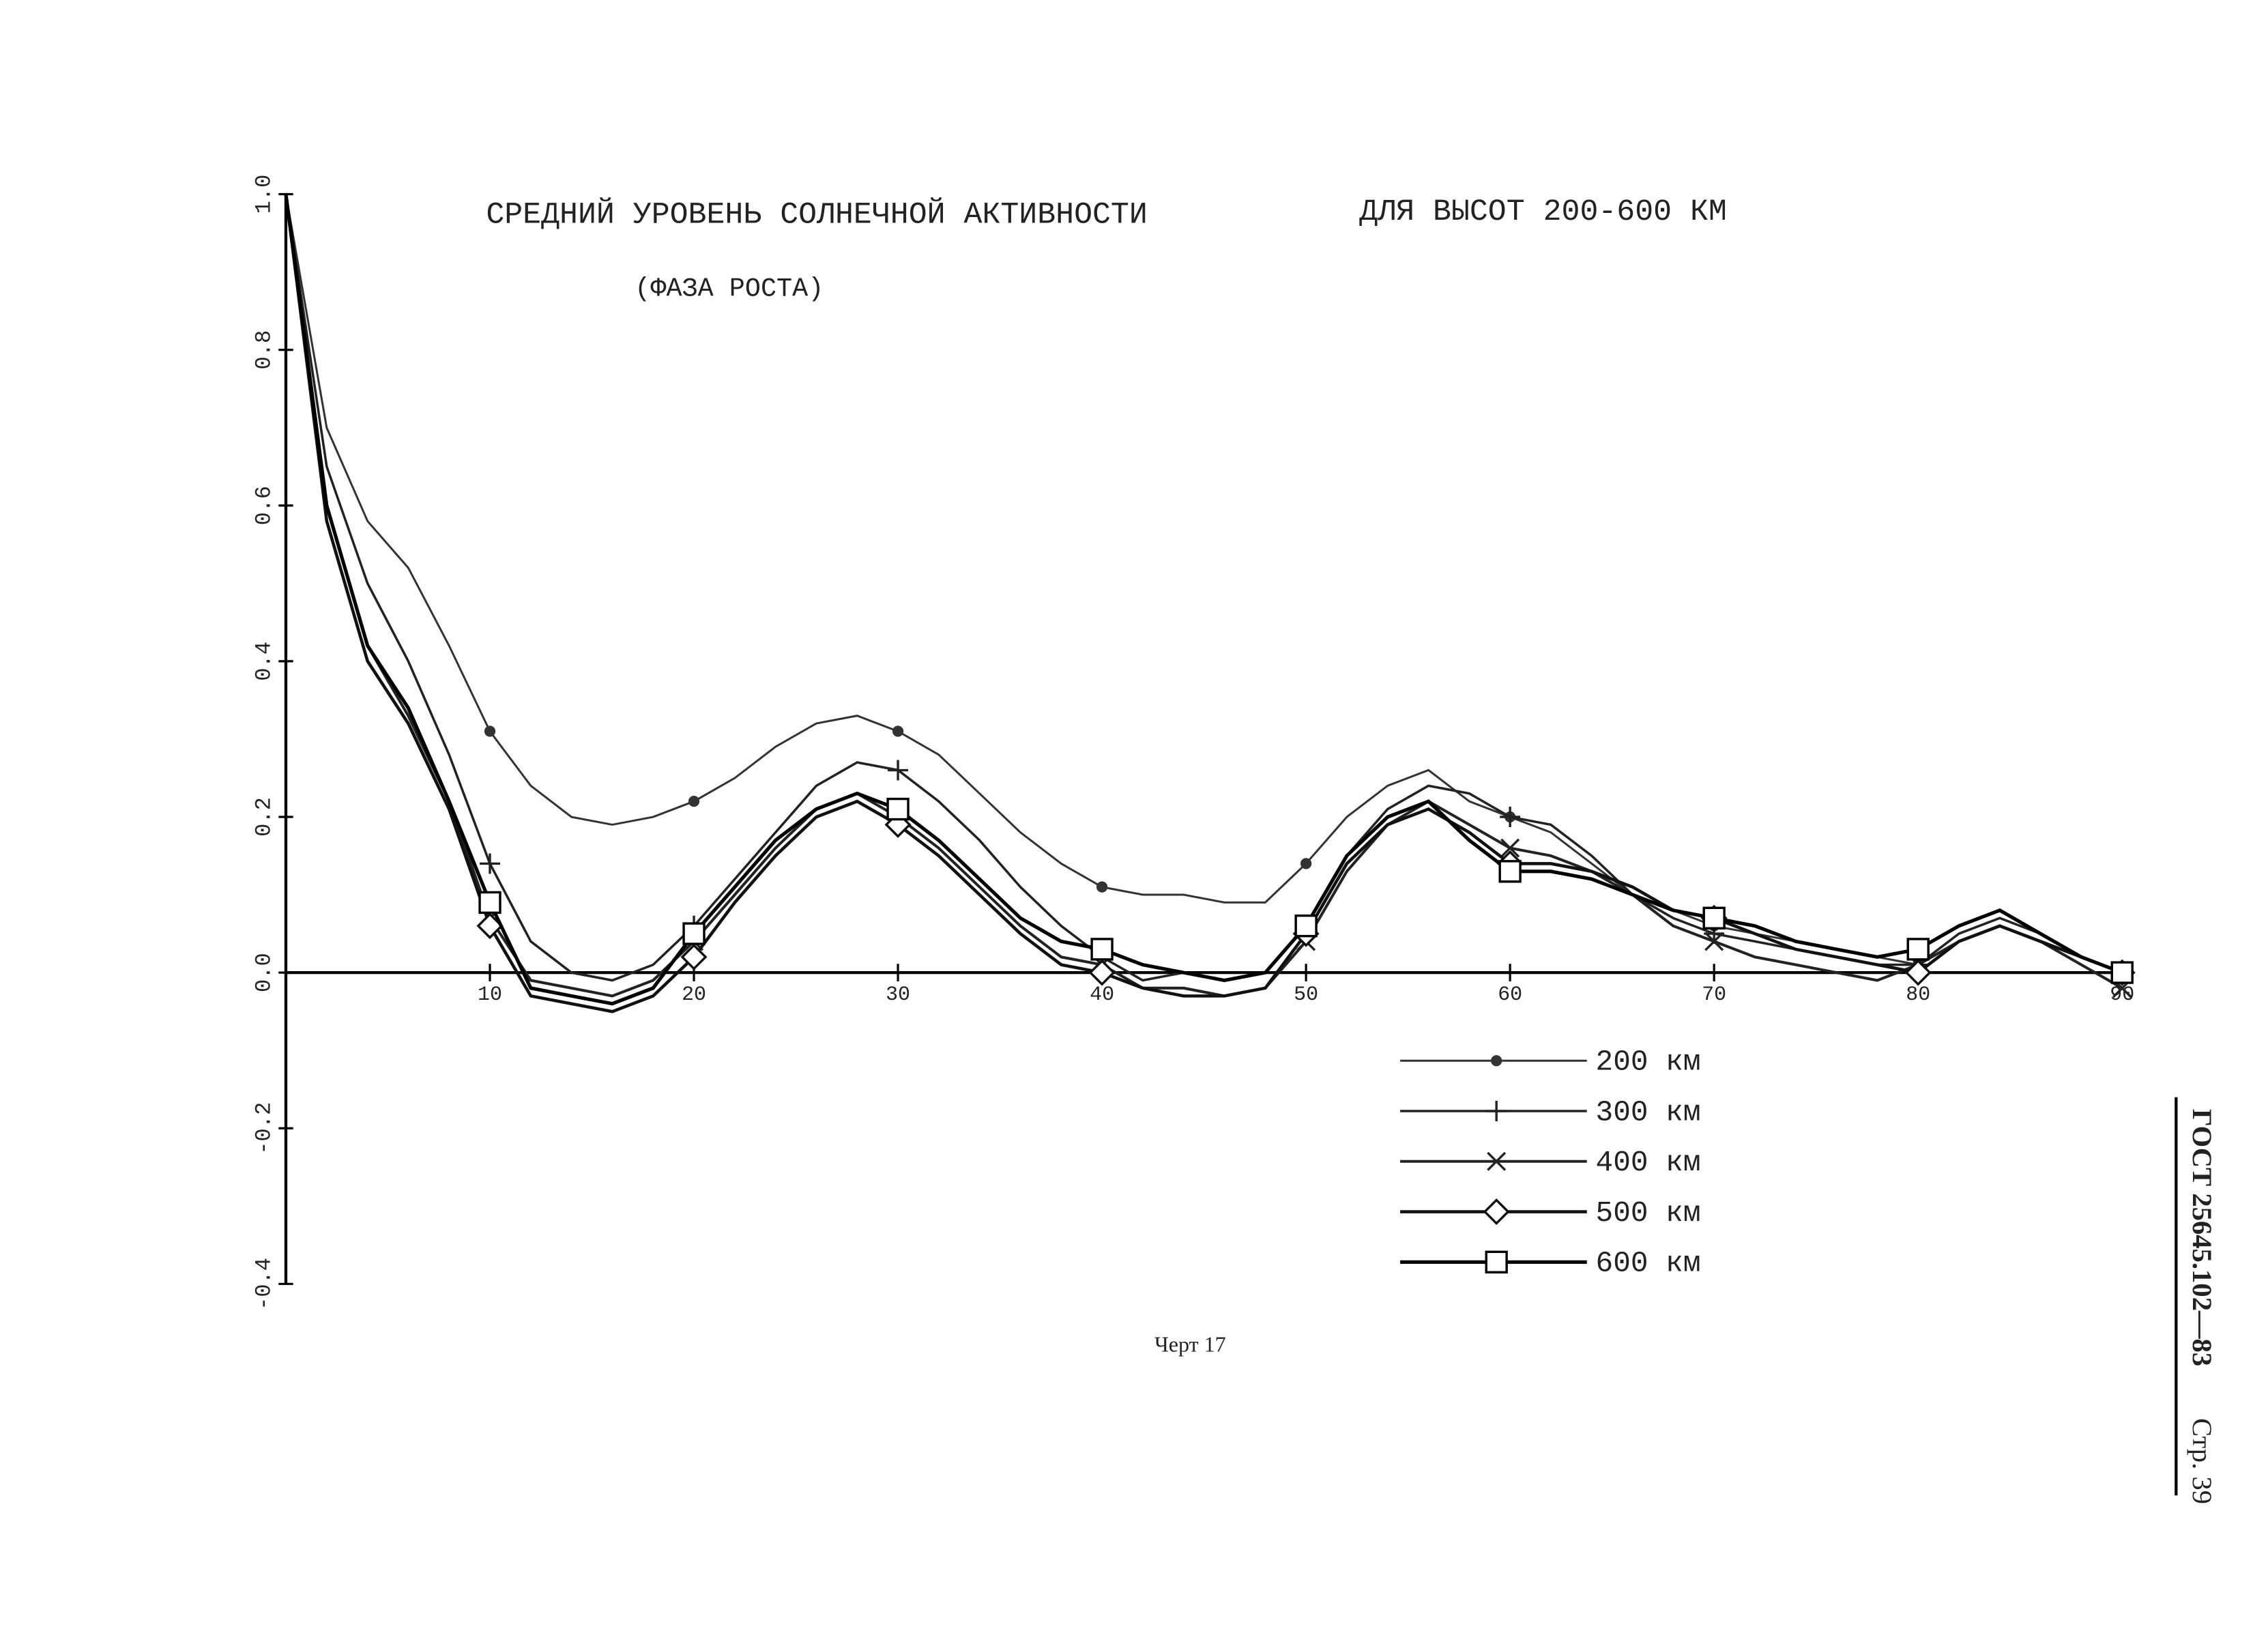  Describe the element at coordinates (263, 195) in the screenshot. I see `y-tick-label: 1.0` at that location.